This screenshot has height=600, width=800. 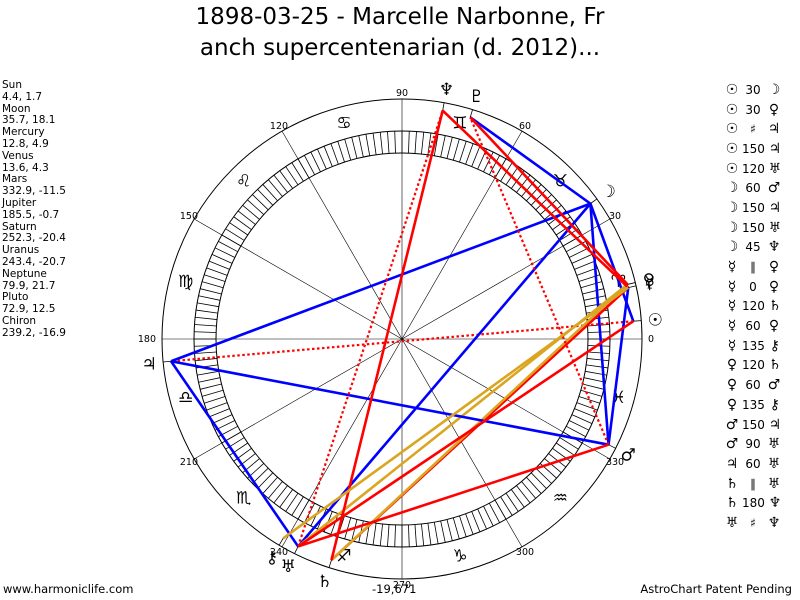 I want to click on aspect-planet-b: ♂, so click(x=774, y=188).